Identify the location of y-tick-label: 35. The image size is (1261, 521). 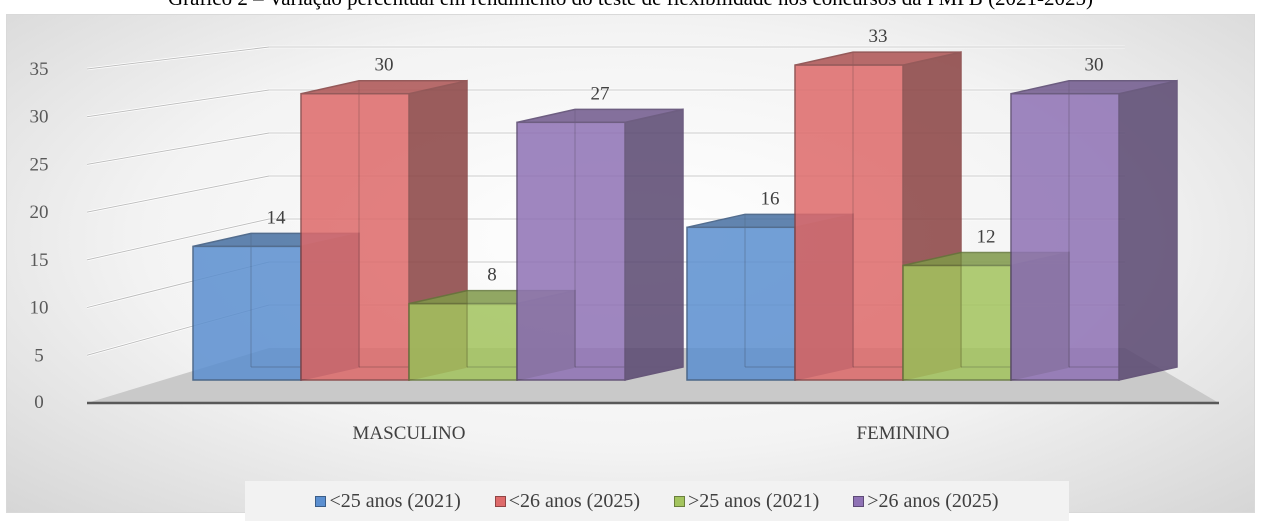
(39, 69).